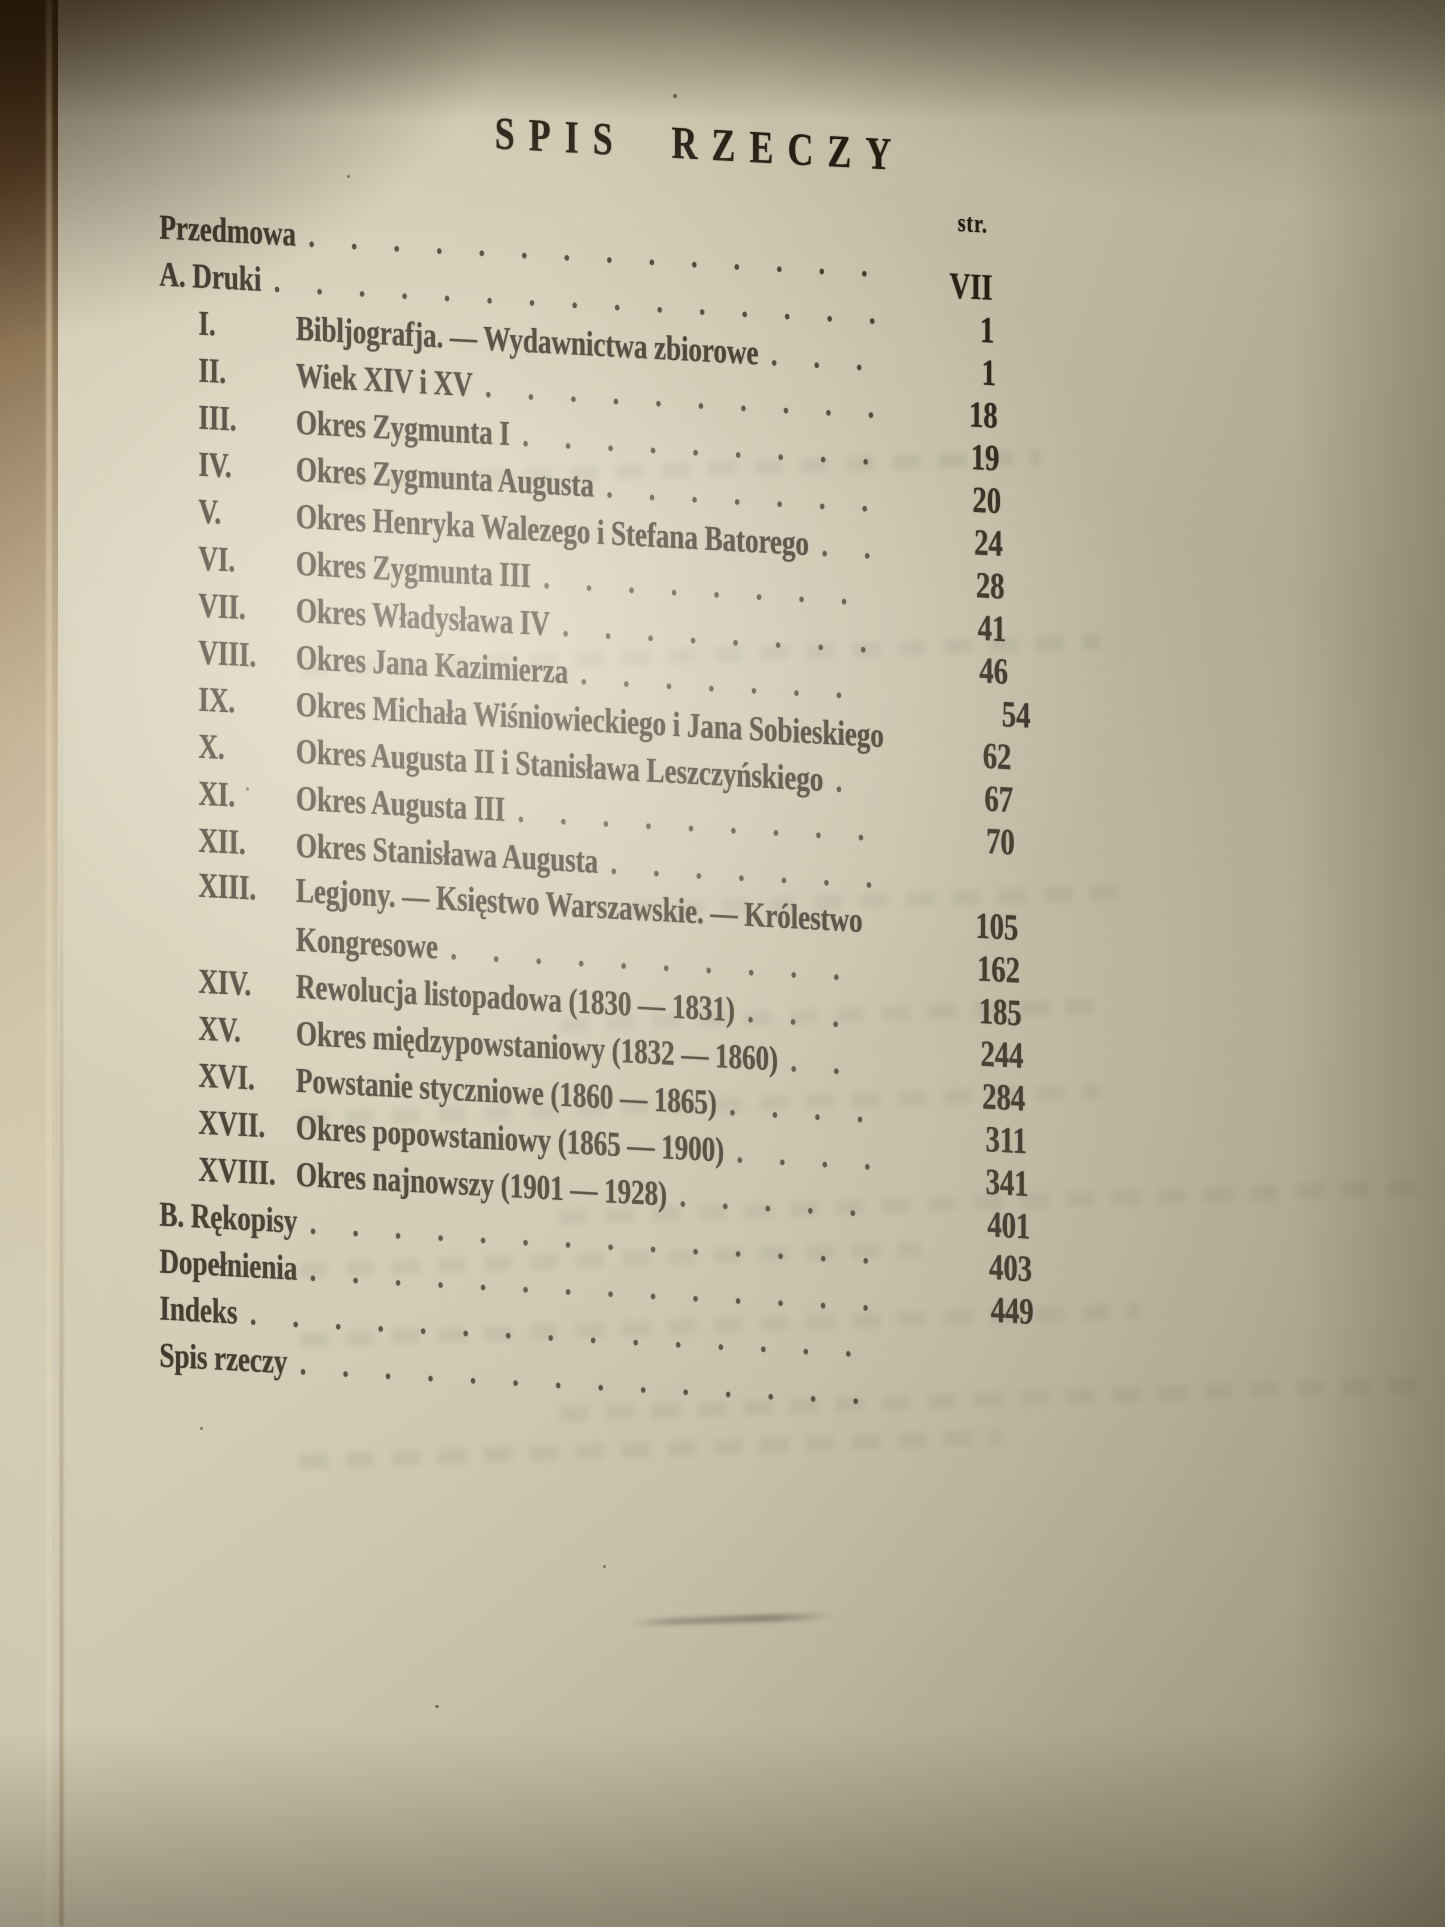  Describe the element at coordinates (413, 569) in the screenshot. I see `entry-label: Okres Zygmunta III` at that location.